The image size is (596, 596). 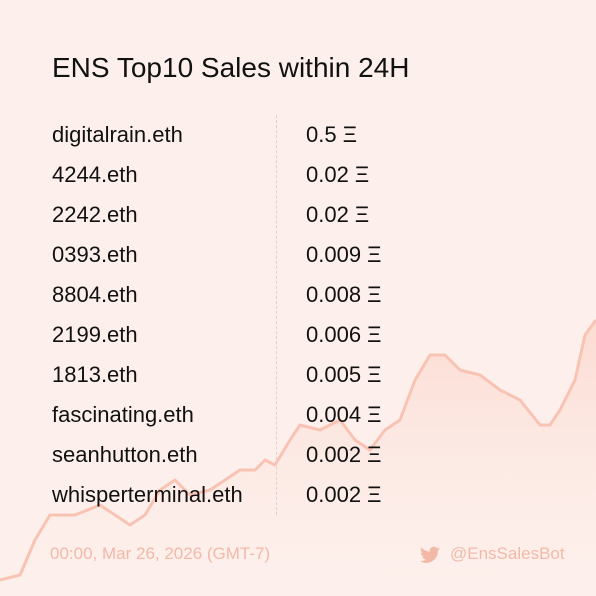 I want to click on sale-row: fascinating.eth 0.004 Ξ, so click(x=302, y=415).